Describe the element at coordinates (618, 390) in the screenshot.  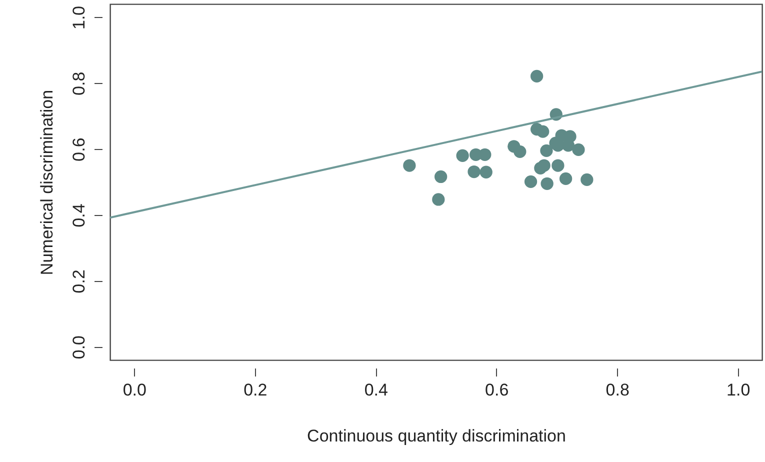
I see `x-tick-label: 0.8` at that location.